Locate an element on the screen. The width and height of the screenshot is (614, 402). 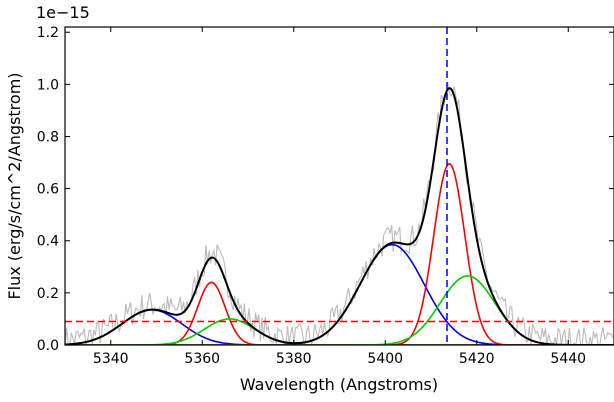
y-tick-label: 0.8 is located at coordinates (48, 137).